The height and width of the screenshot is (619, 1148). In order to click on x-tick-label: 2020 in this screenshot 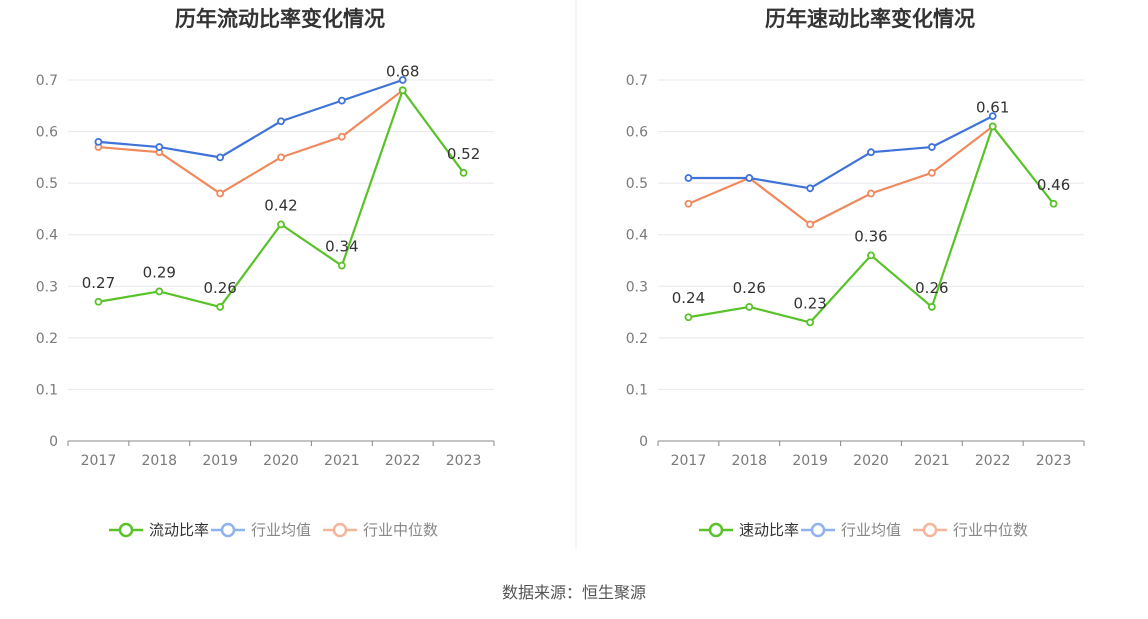, I will do `click(871, 461)`.